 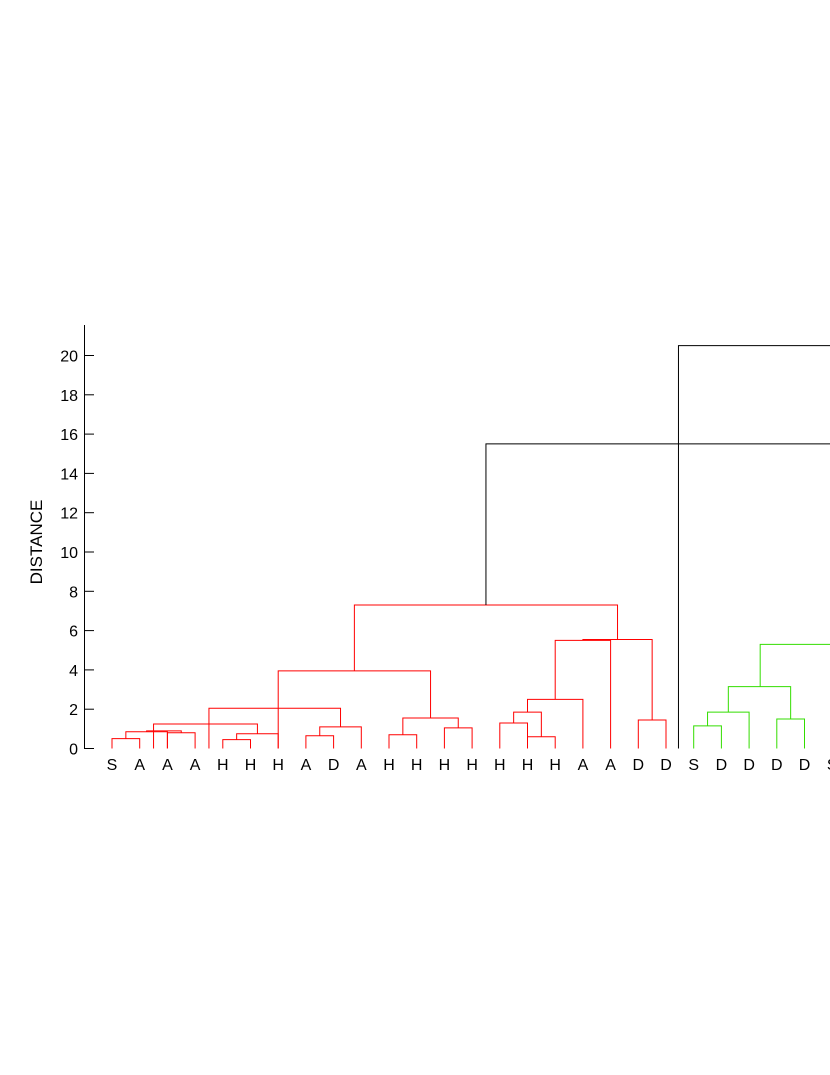 What do you see at coordinates (73, 750) in the screenshot?
I see `y-tick-label: 0` at bounding box center [73, 750].